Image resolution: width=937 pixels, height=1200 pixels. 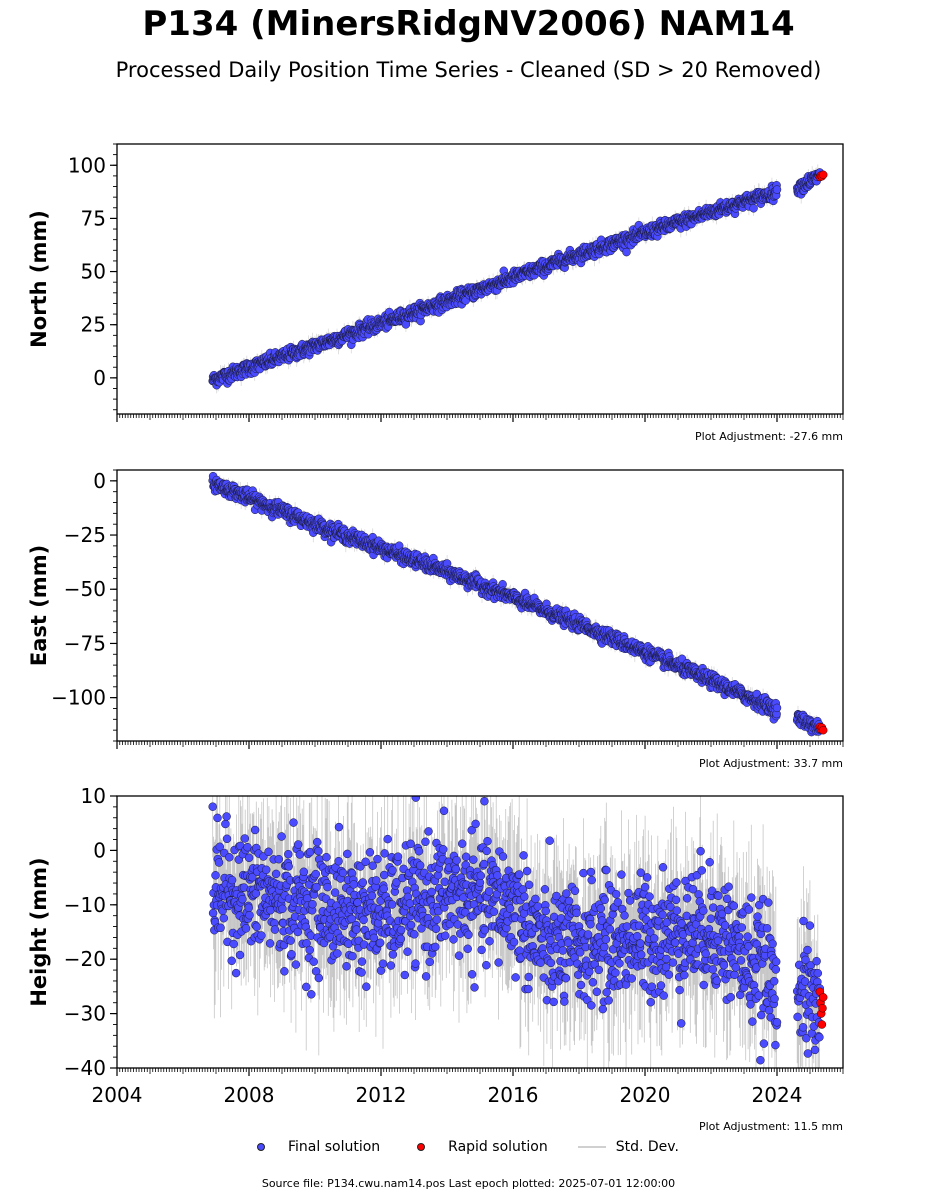 I want to click on y-tick-label: −100, so click(x=78, y=698).